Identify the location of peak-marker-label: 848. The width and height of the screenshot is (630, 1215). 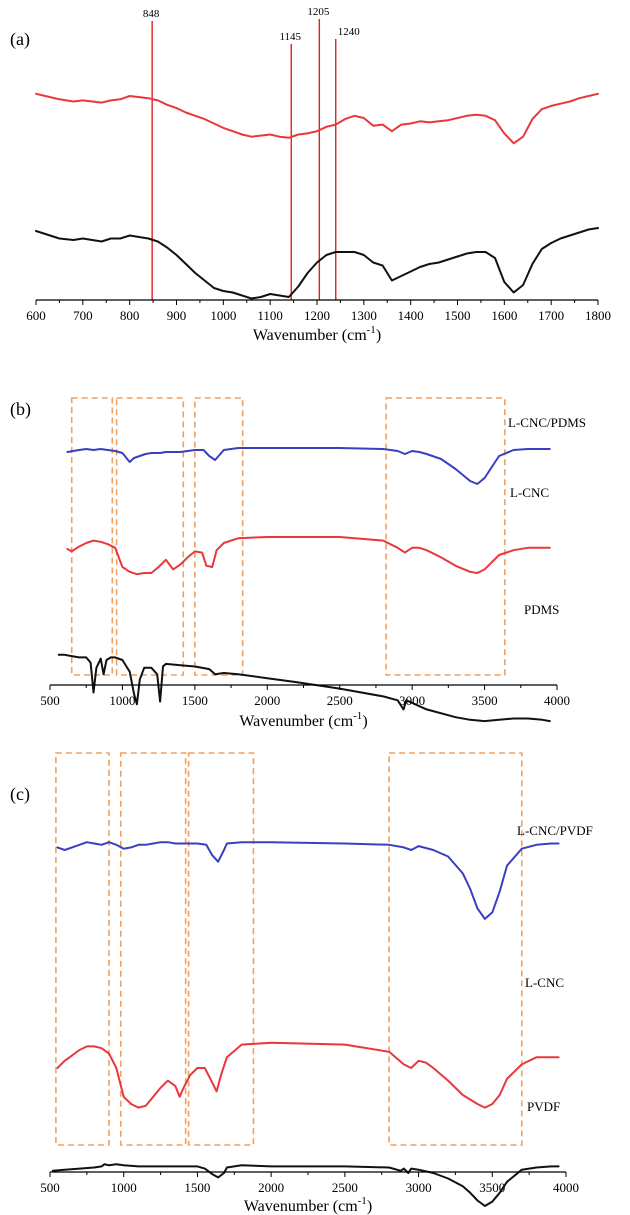
(151, 14).